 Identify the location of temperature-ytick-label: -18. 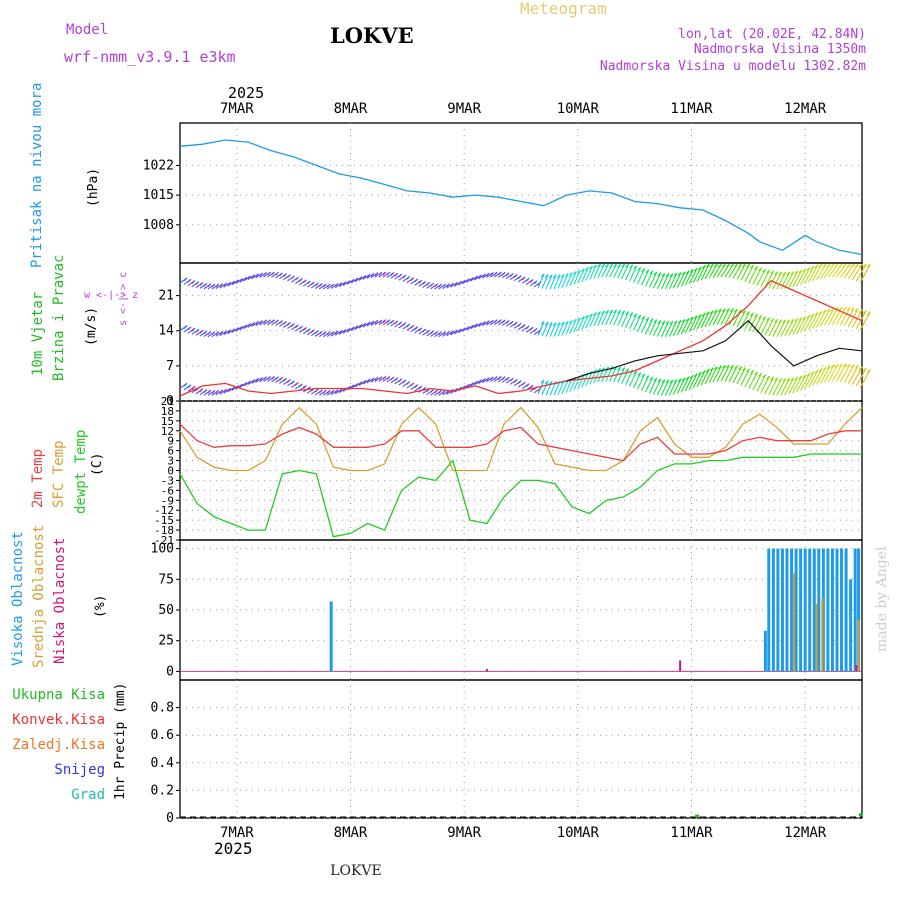
(164, 530).